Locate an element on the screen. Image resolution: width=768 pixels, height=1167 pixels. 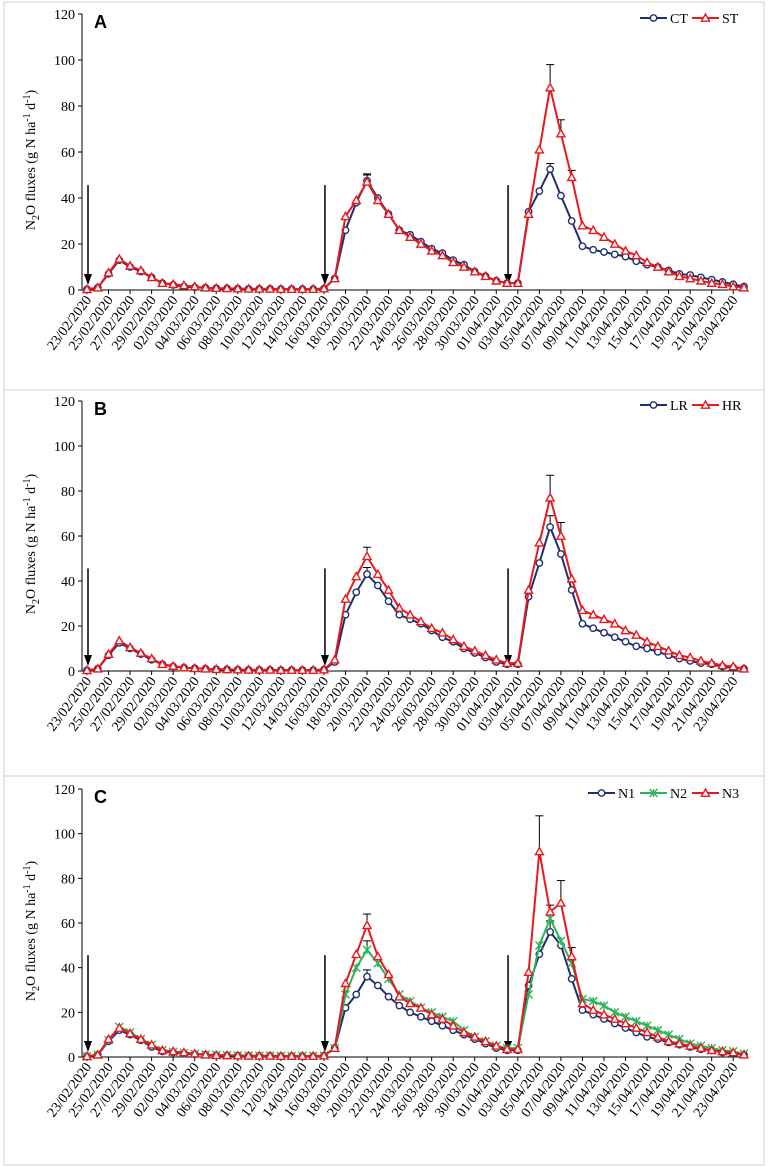
series-CT is located at coordinates (415, 228).